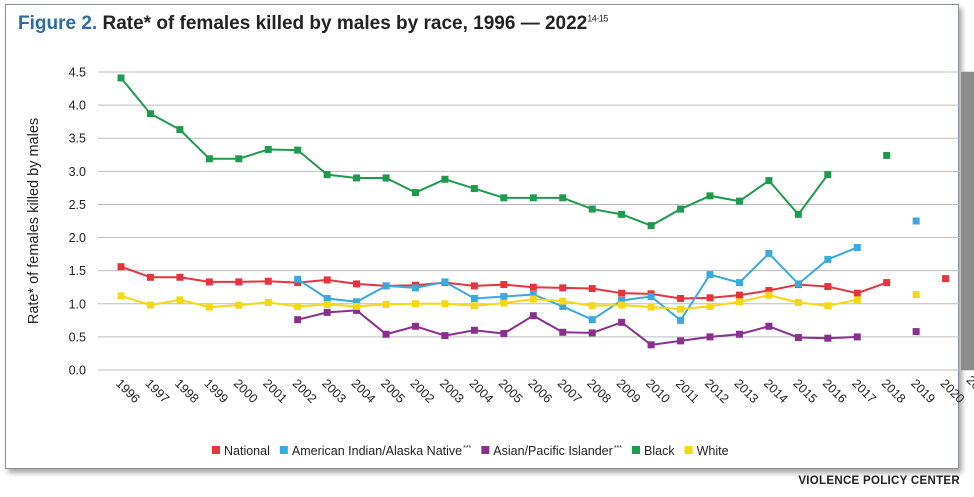  What do you see at coordinates (216, 391) in the screenshot?
I see `x-tick-label: 1999` at bounding box center [216, 391].